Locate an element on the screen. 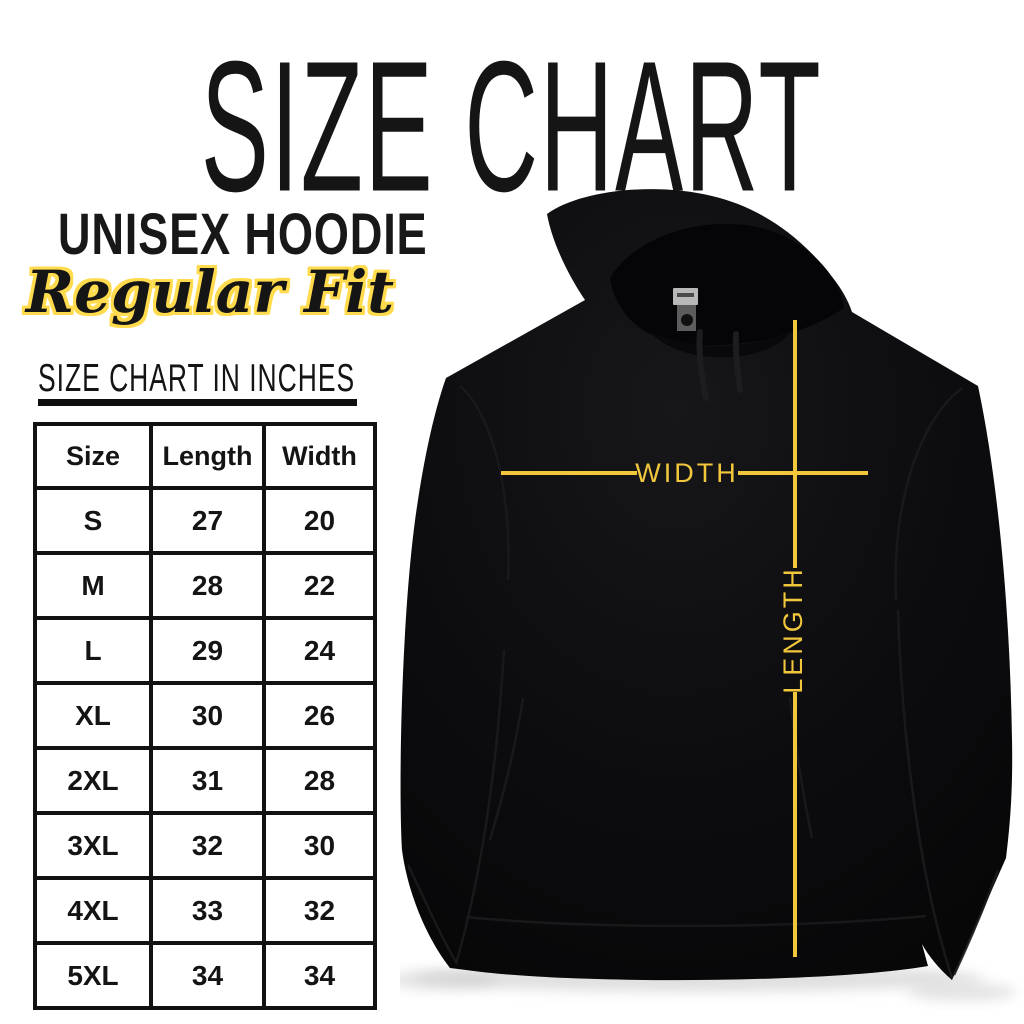 The width and height of the screenshot is (1024, 1024). width-cell: 30 is located at coordinates (319, 845).